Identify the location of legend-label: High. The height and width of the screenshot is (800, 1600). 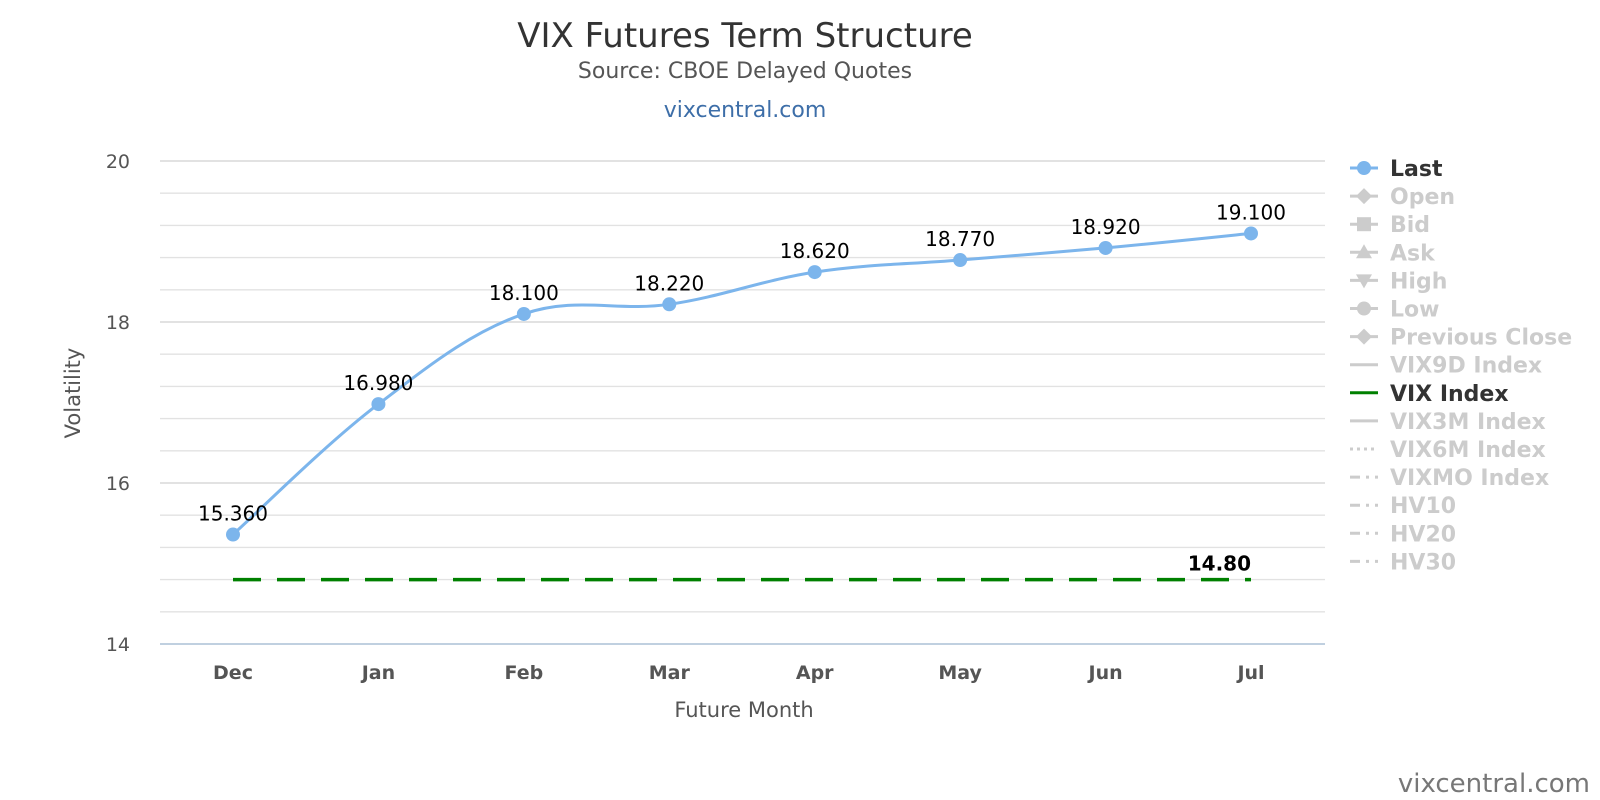
(1418, 281).